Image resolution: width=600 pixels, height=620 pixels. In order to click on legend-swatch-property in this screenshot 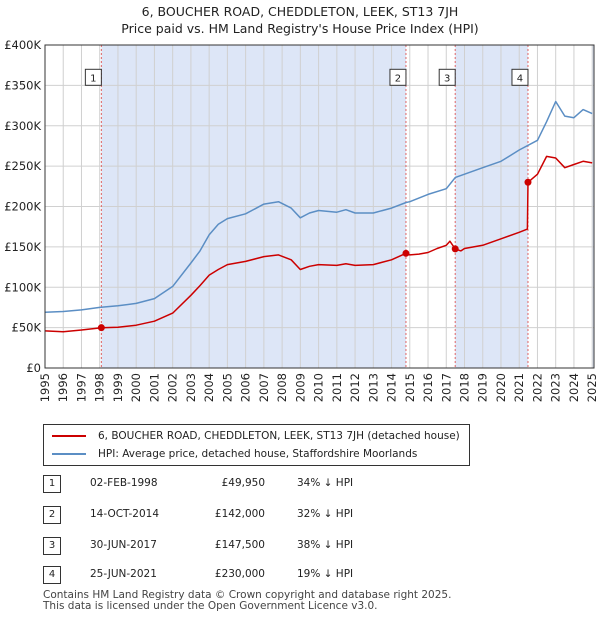, I will do `click(69, 436)`.